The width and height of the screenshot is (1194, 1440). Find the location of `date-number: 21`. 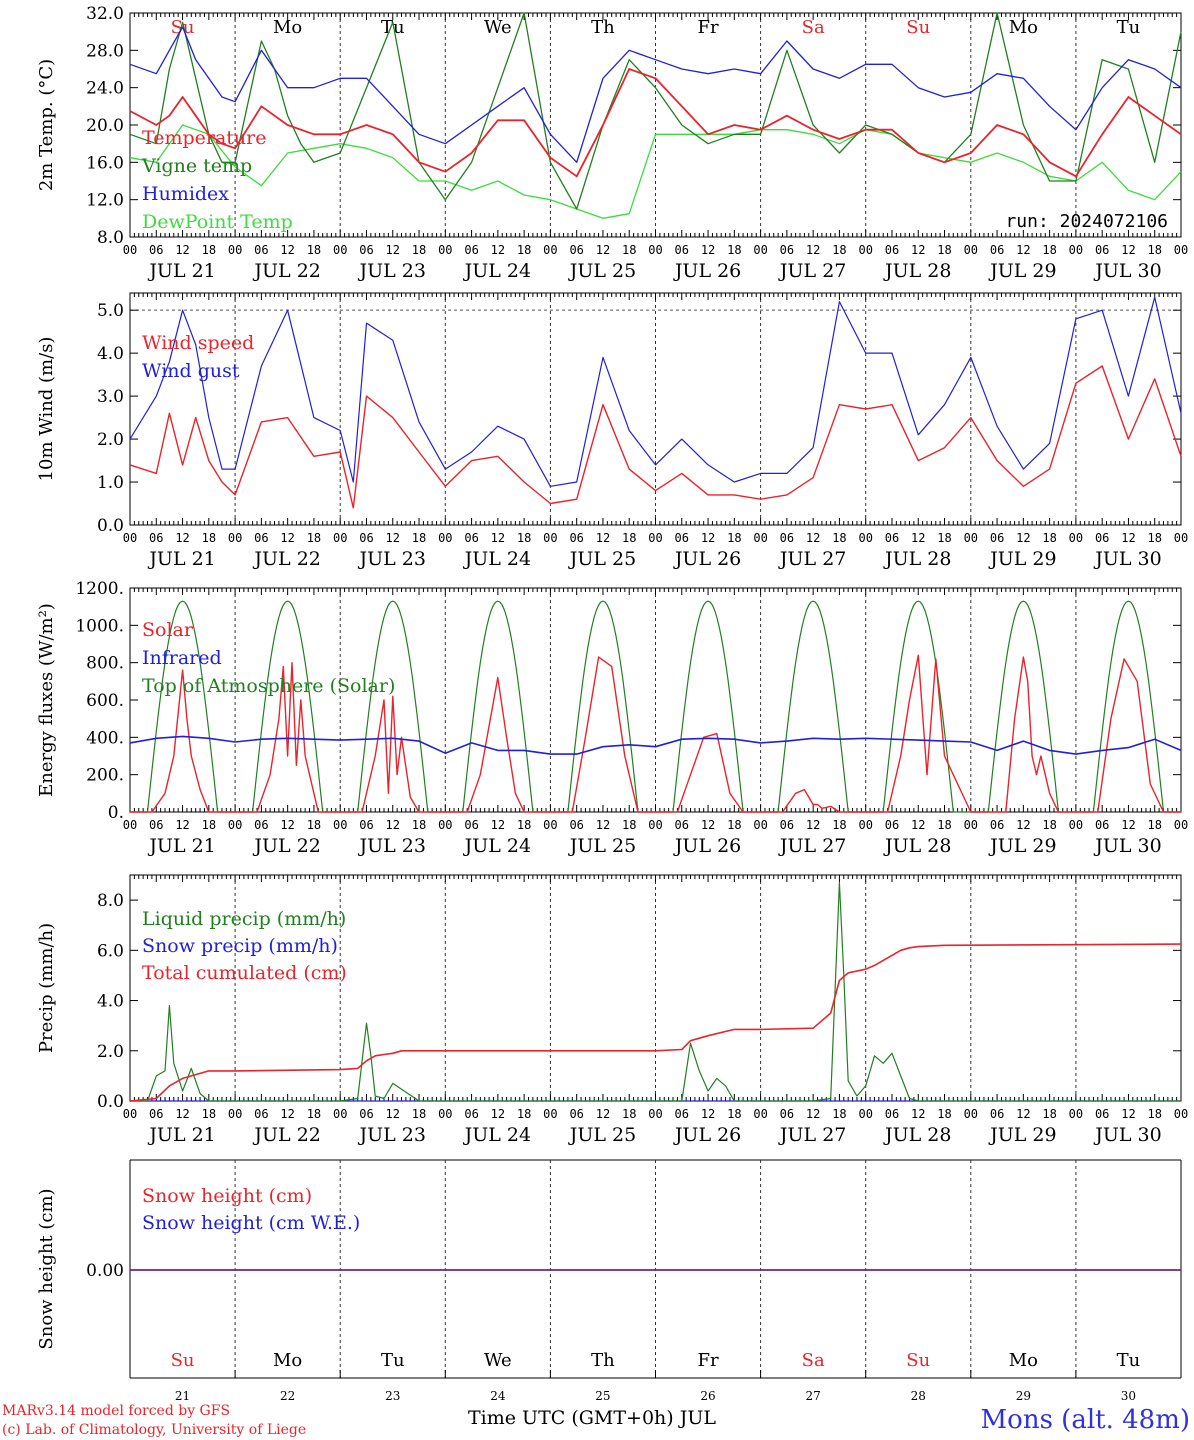

date-number: 21 is located at coordinates (182, 1396).